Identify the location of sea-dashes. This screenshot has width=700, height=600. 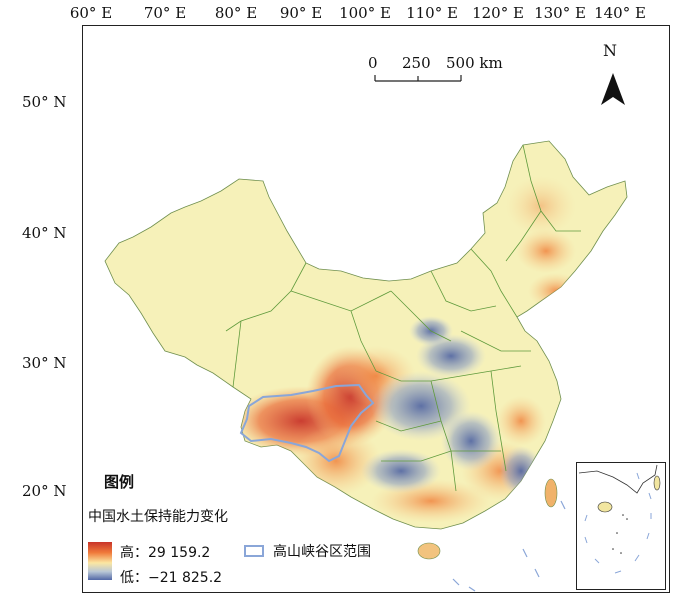
(509, 546).